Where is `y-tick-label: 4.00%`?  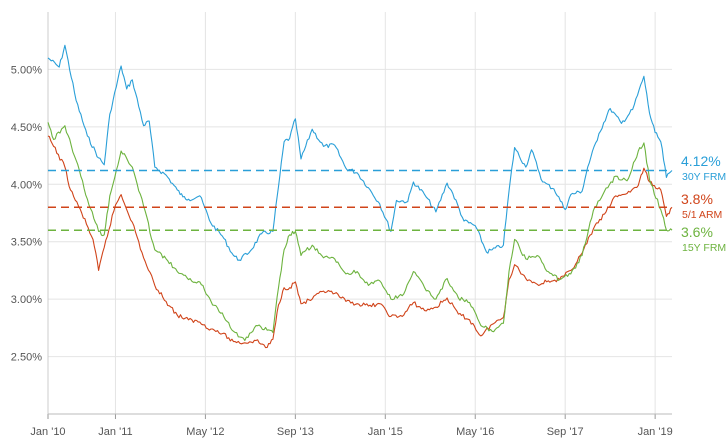 y-tick-label: 4.00% is located at coordinates (26, 185).